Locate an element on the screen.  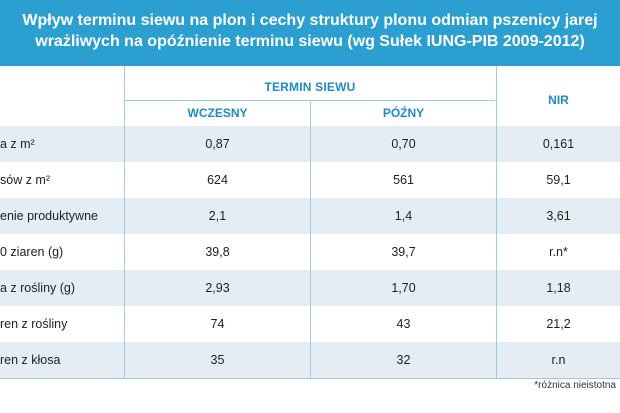
value-late: 43 is located at coordinates (403, 324).